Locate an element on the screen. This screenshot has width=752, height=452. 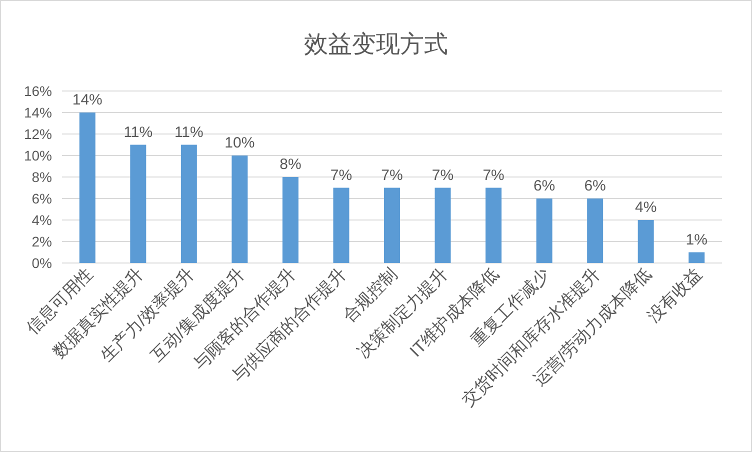
data-label: 10% is located at coordinates (239, 143).